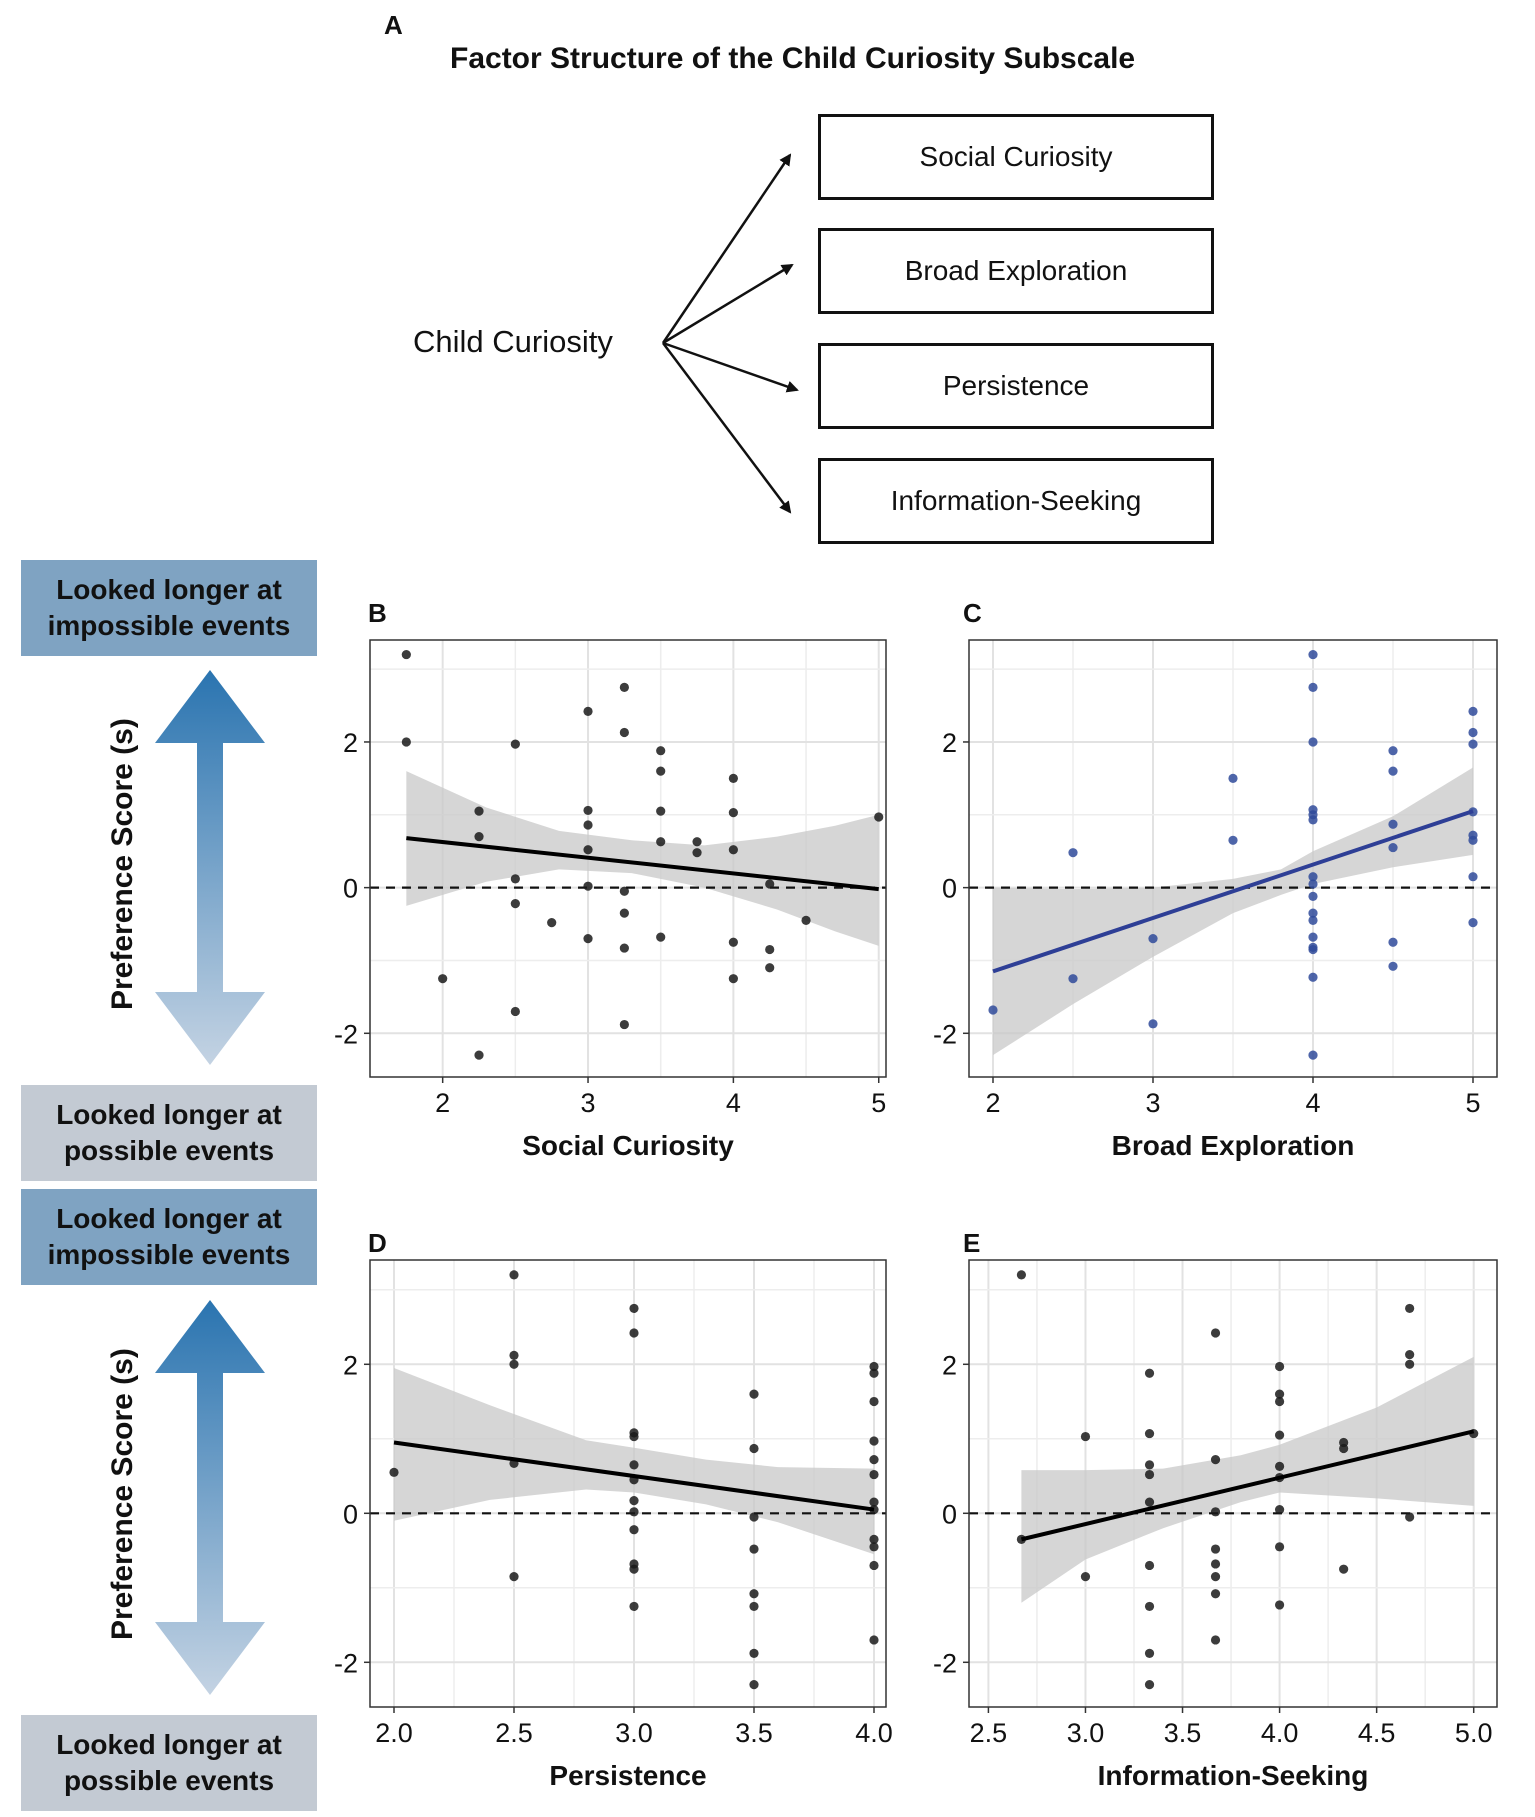 This screenshot has height=1817, width=1535. Describe the element at coordinates (945, 1663) in the screenshot. I see `y-tick-label: -2` at that location.